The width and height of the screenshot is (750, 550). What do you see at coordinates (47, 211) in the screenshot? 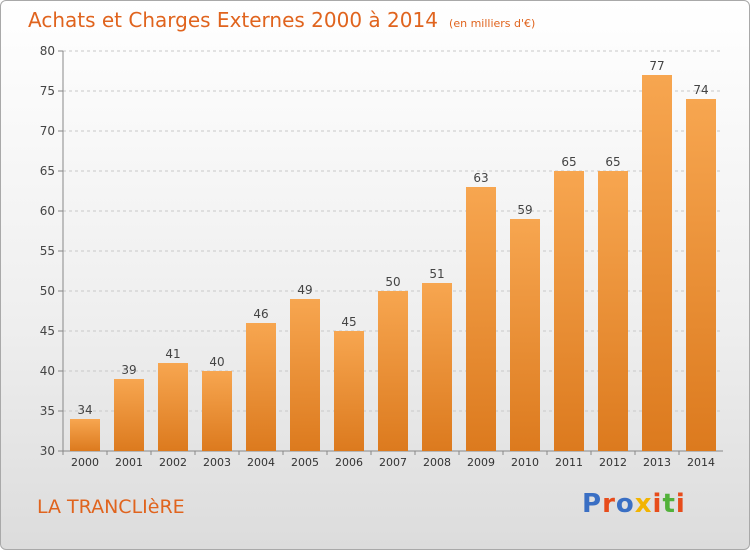
I see `y-tick-label: 60` at bounding box center [47, 211].